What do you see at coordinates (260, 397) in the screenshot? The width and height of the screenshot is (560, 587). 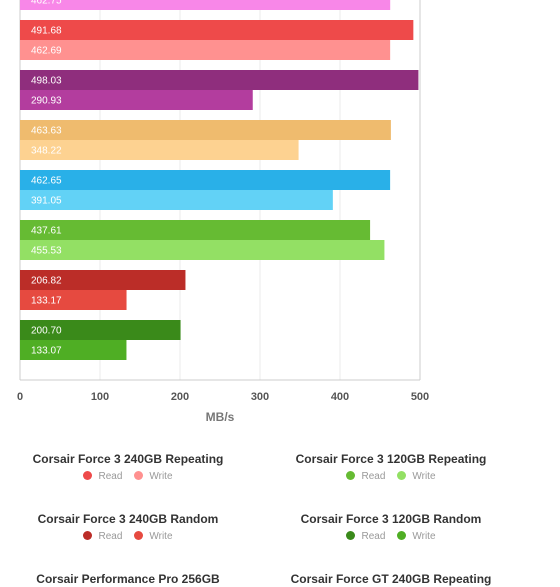 I see `x-tick-label: 300` at bounding box center [260, 397].